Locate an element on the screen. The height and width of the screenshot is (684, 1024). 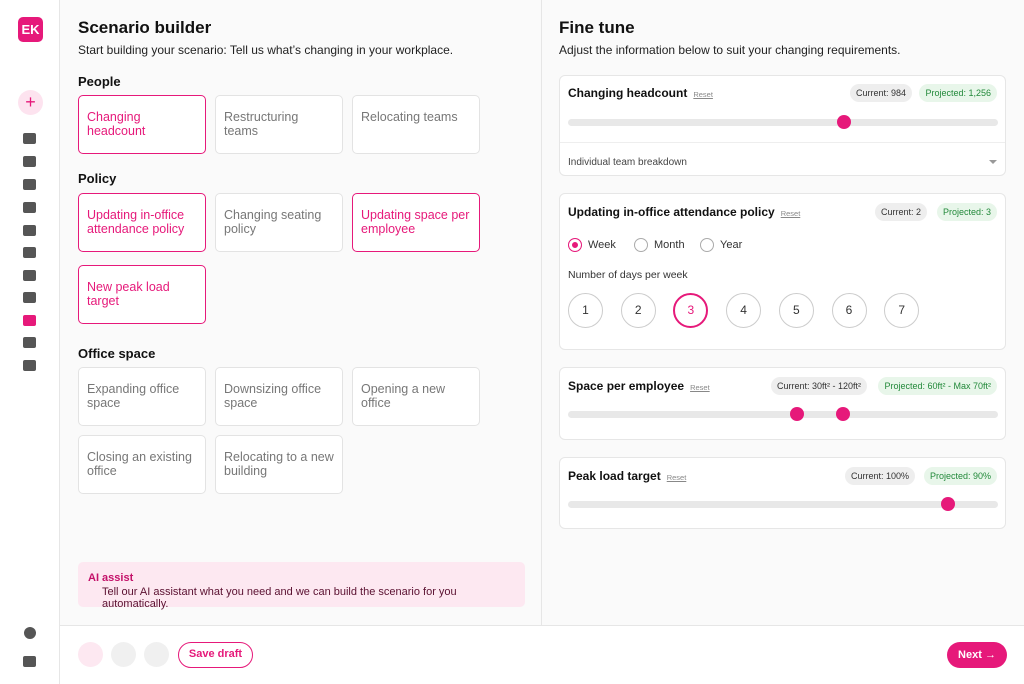
send-button is located at coordinates (156, 654).